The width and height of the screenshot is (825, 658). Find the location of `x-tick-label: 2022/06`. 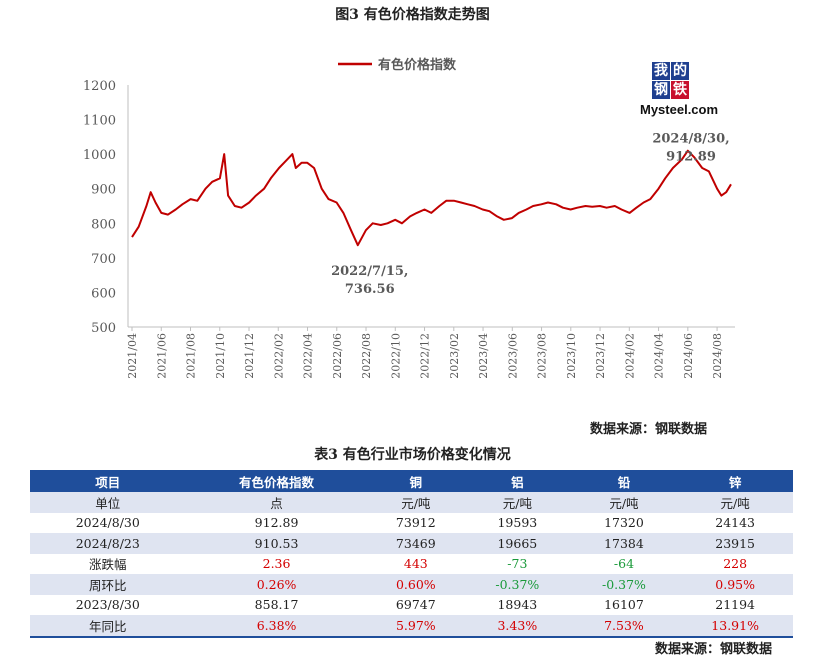

x-tick-label: 2022/06 is located at coordinates (337, 356).